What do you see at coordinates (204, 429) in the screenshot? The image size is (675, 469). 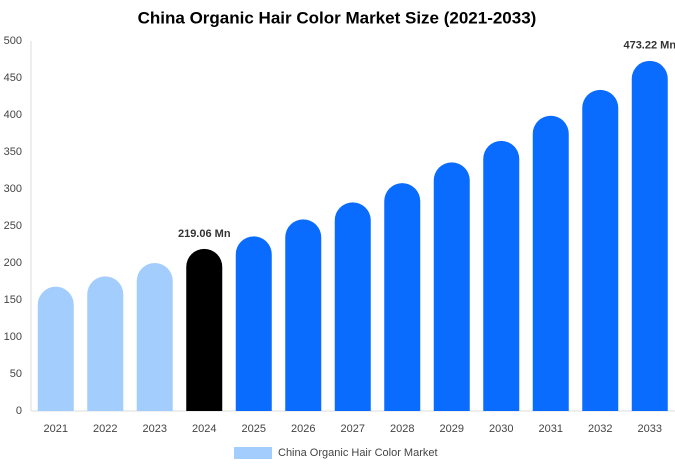 I see `x-tick-label: 2024` at bounding box center [204, 429].